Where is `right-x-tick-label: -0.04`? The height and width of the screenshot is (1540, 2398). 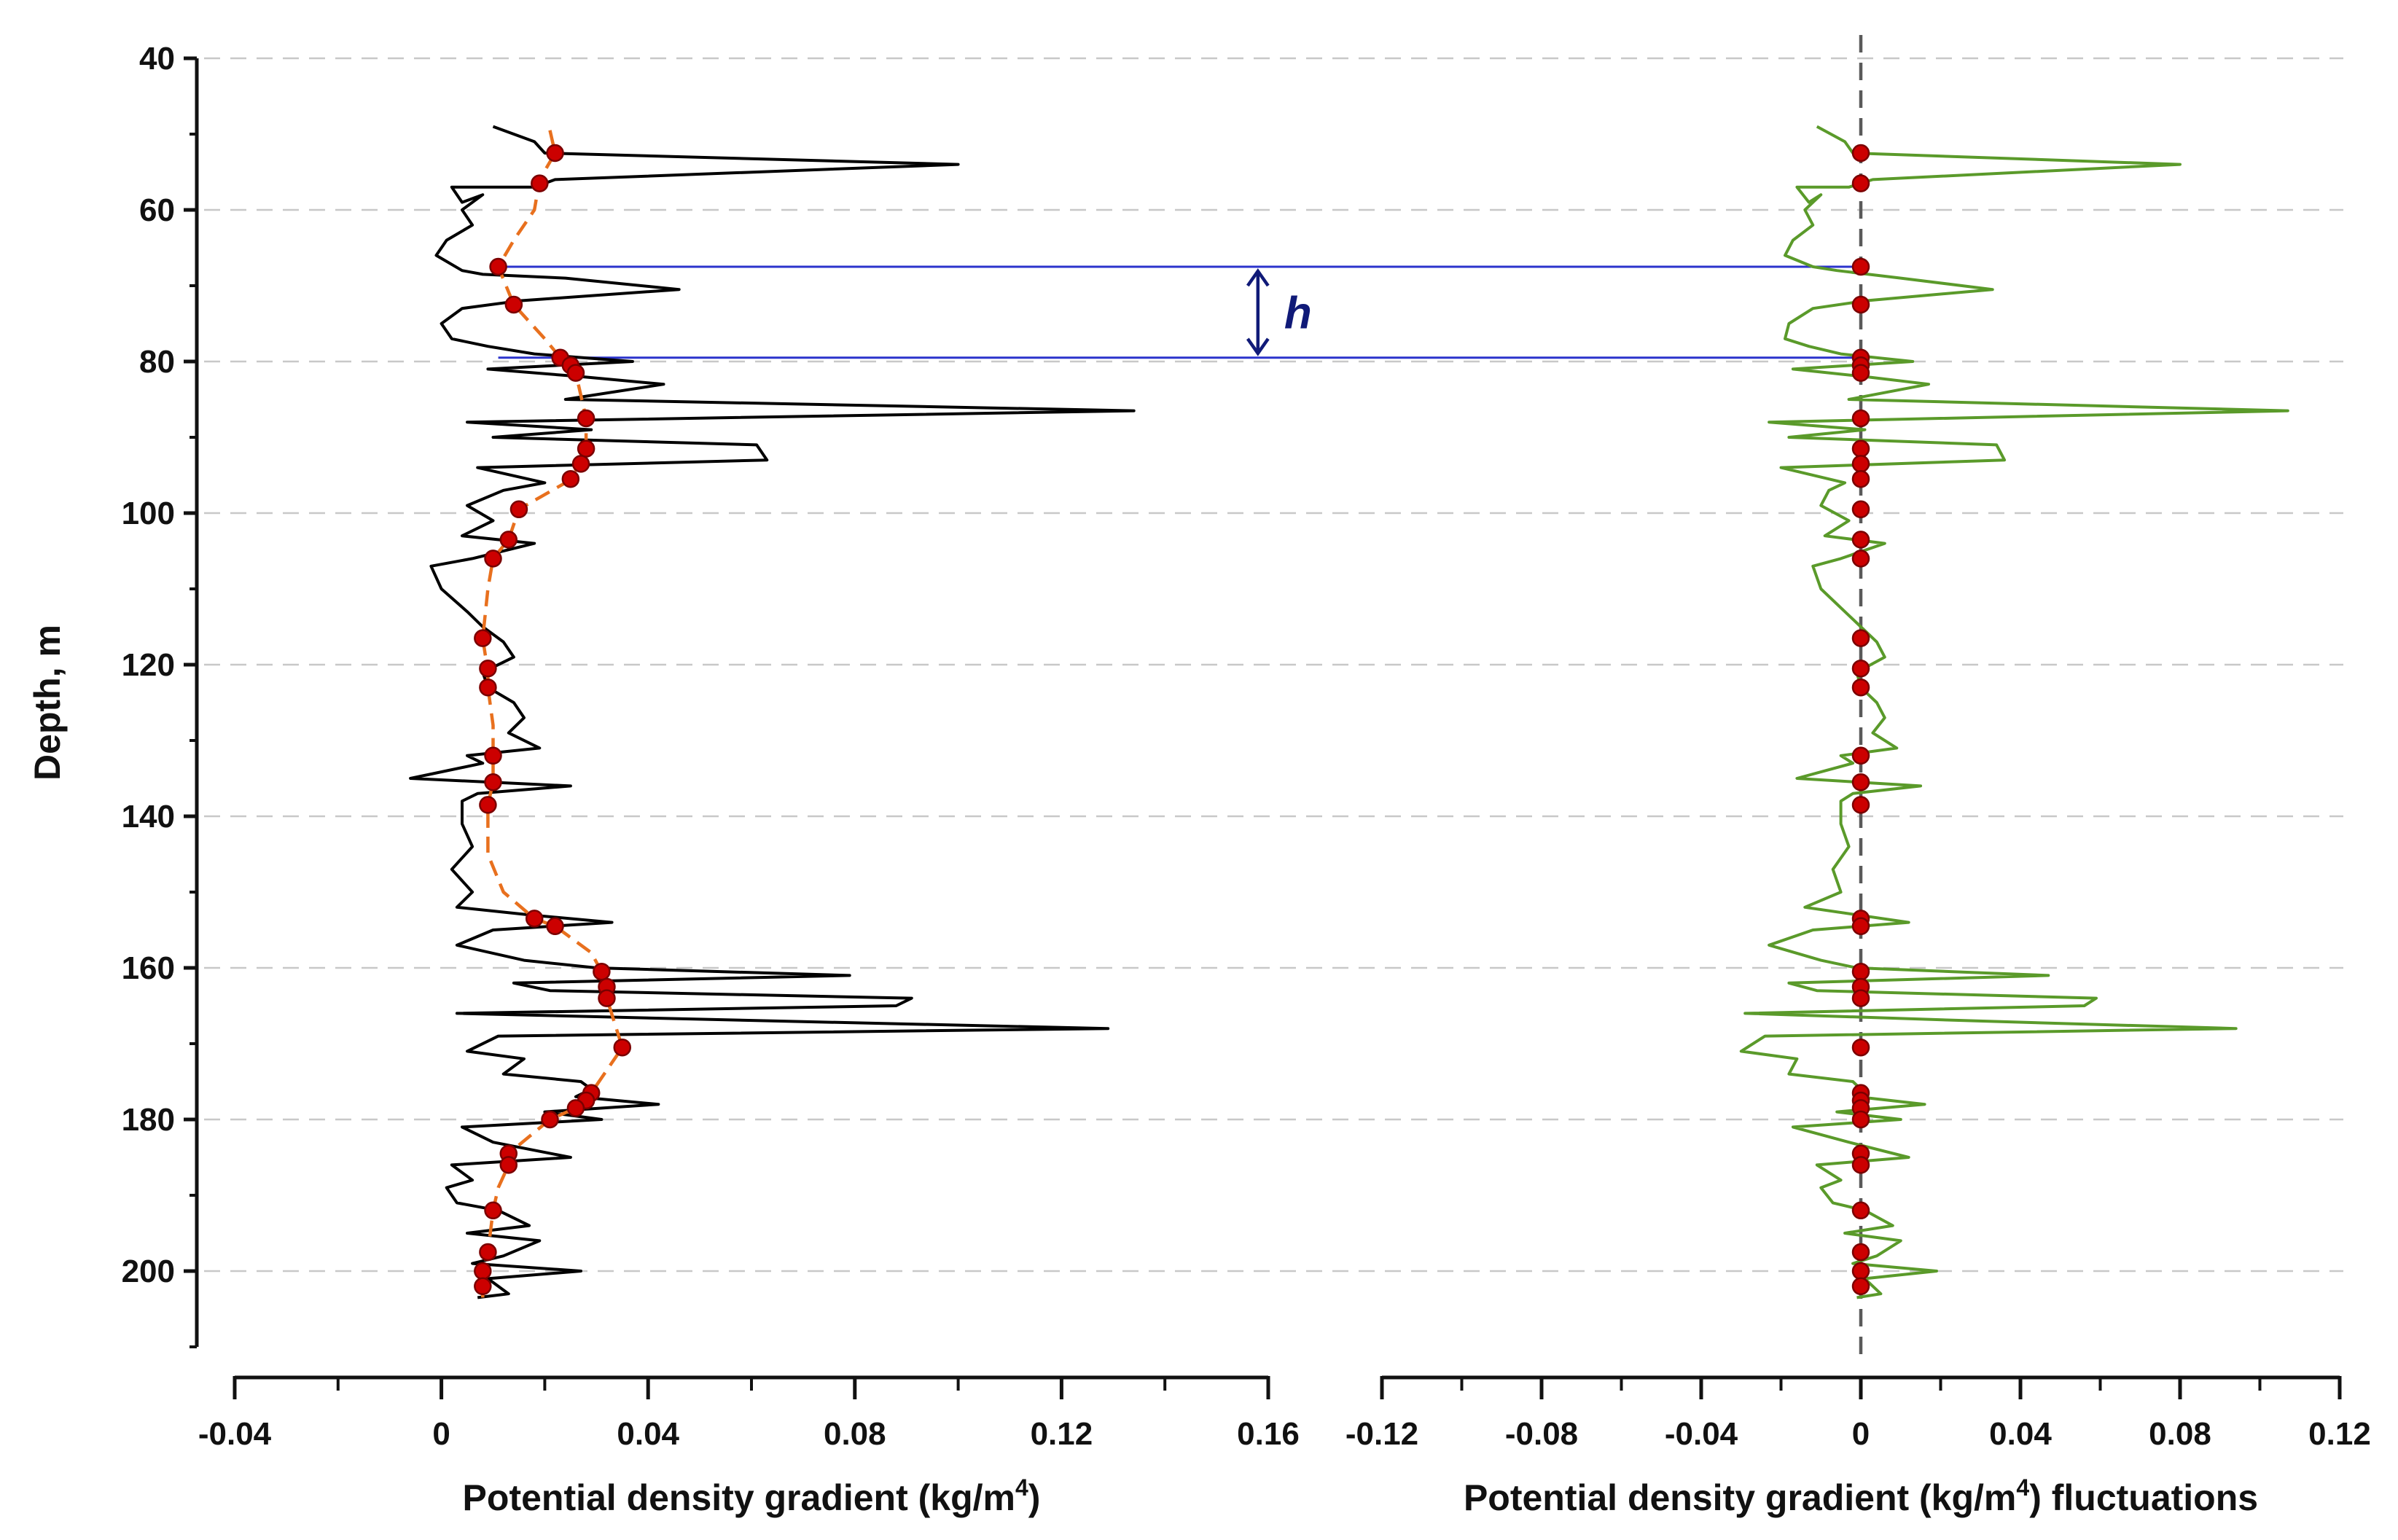
right-x-tick-label: -0.04 is located at coordinates (1701, 1434).